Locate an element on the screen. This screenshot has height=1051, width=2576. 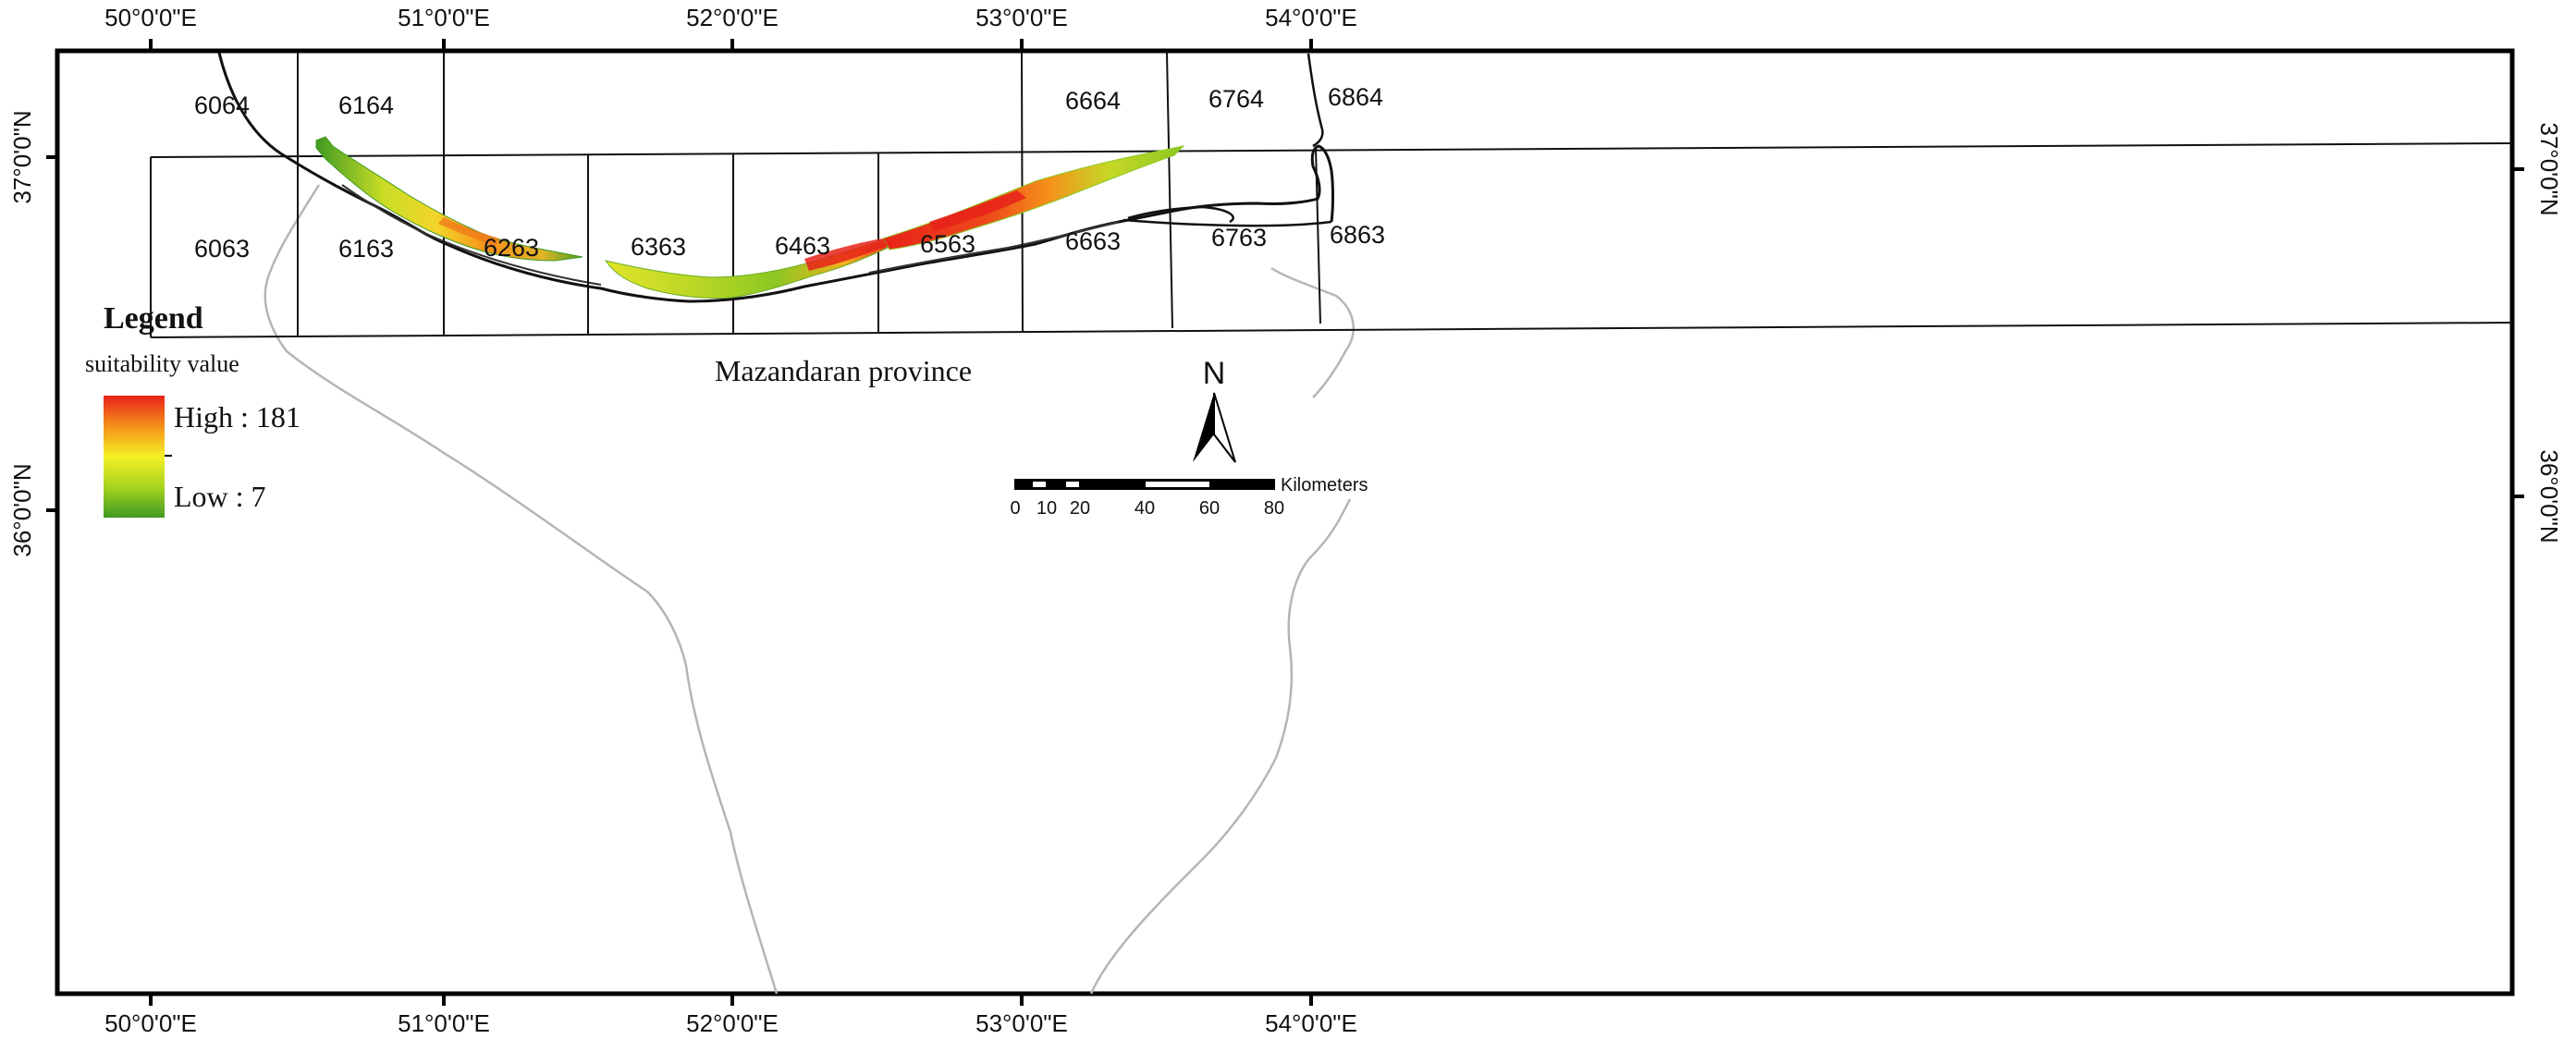
legend-color-ramp is located at coordinates (134, 457).